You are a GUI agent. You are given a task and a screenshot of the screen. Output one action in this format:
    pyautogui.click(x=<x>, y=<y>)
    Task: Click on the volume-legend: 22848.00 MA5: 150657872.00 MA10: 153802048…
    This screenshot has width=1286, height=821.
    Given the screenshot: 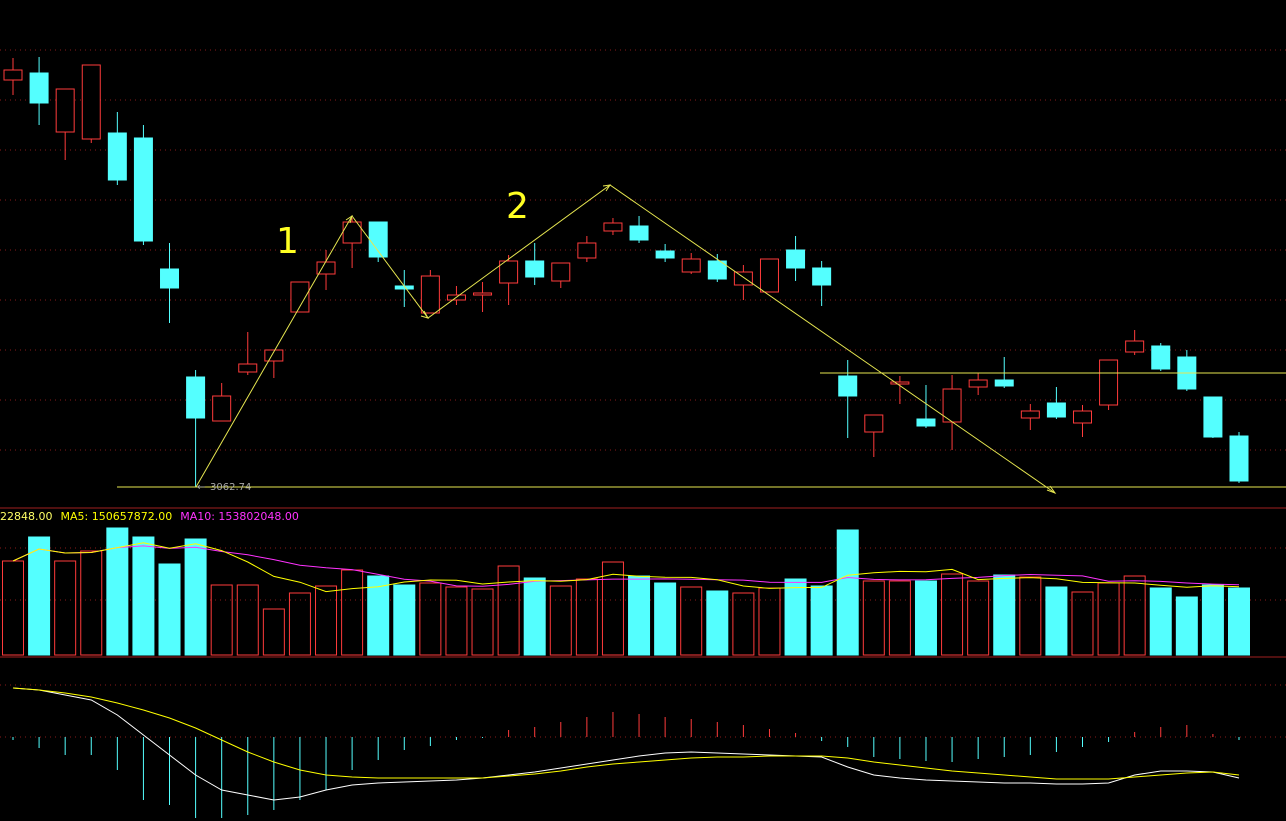 What is the action you would take?
    pyautogui.click(x=149, y=516)
    